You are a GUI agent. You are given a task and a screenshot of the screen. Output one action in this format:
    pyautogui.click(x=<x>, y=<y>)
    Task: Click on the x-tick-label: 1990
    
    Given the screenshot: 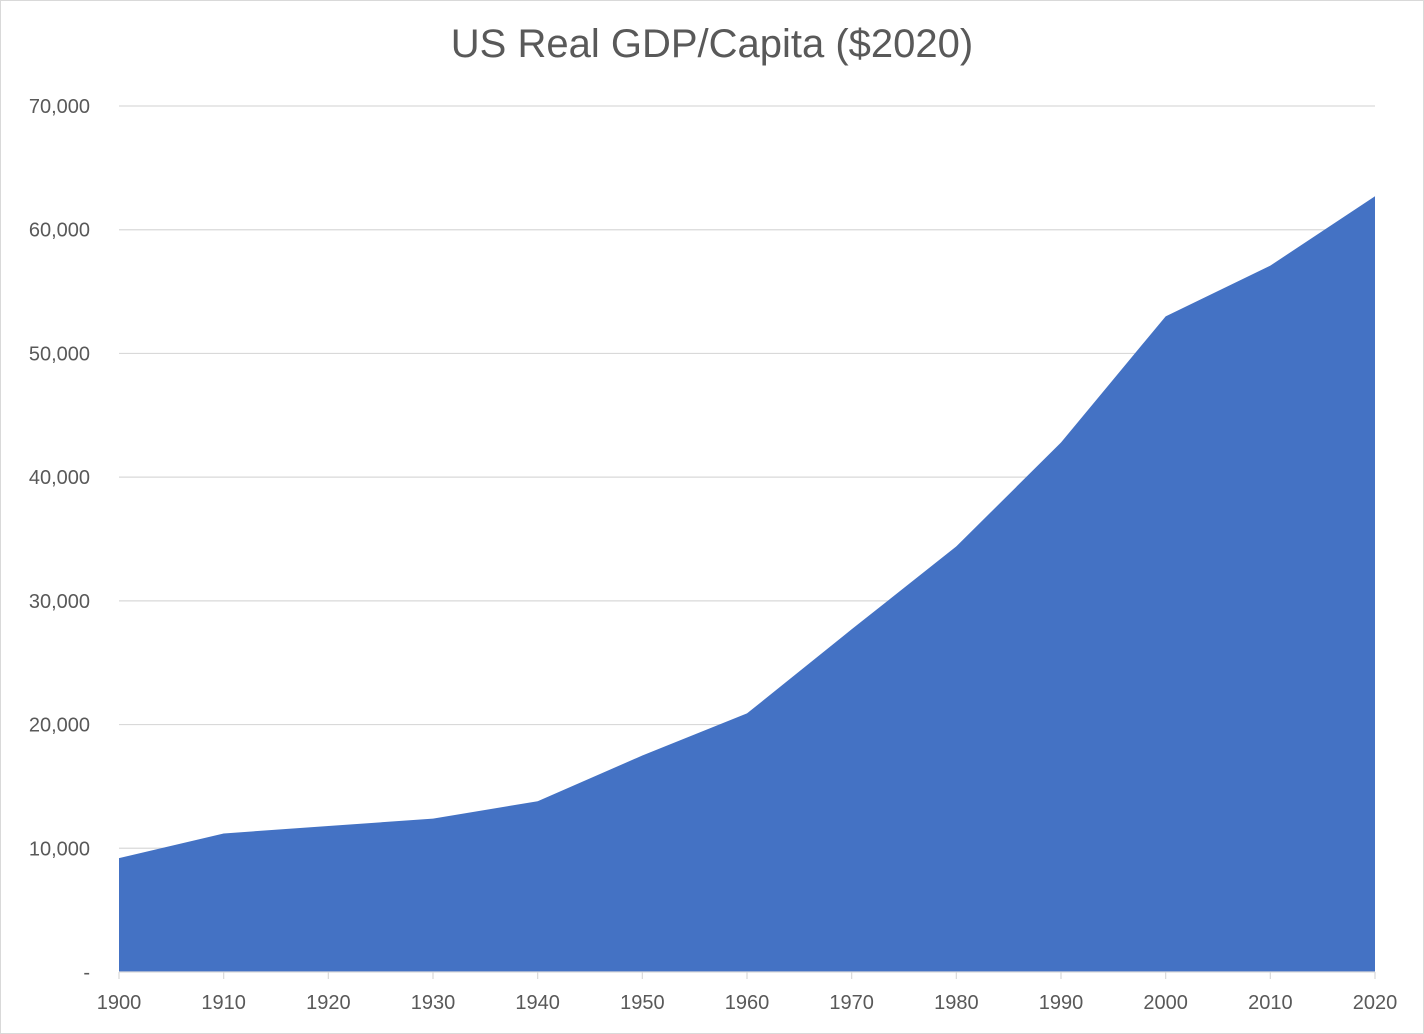 What is the action you would take?
    pyautogui.click(x=1061, y=1003)
    